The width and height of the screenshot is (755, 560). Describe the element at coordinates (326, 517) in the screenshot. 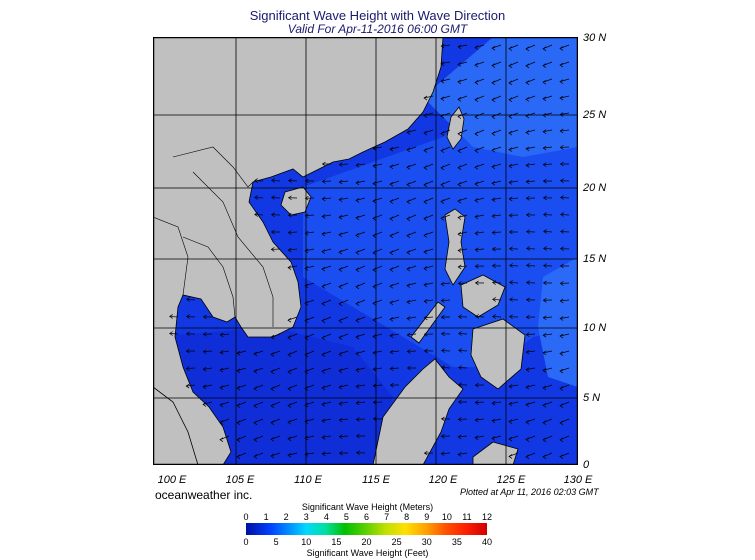

I see `colorbar-meters-tick: 4` at that location.